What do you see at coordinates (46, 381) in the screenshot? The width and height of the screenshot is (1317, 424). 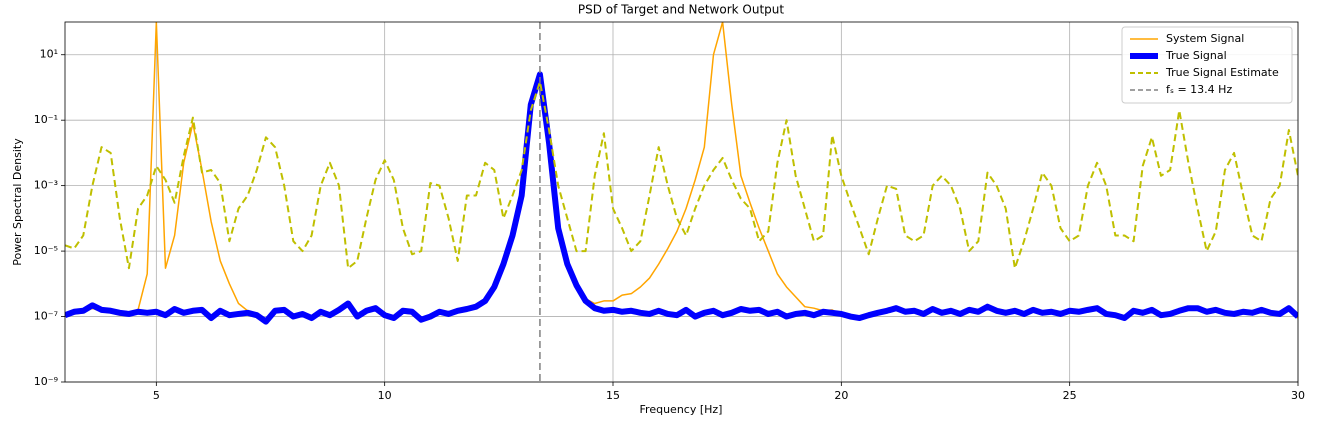 I see `y-tick-label: 10⁻⁹` at bounding box center [46, 381].